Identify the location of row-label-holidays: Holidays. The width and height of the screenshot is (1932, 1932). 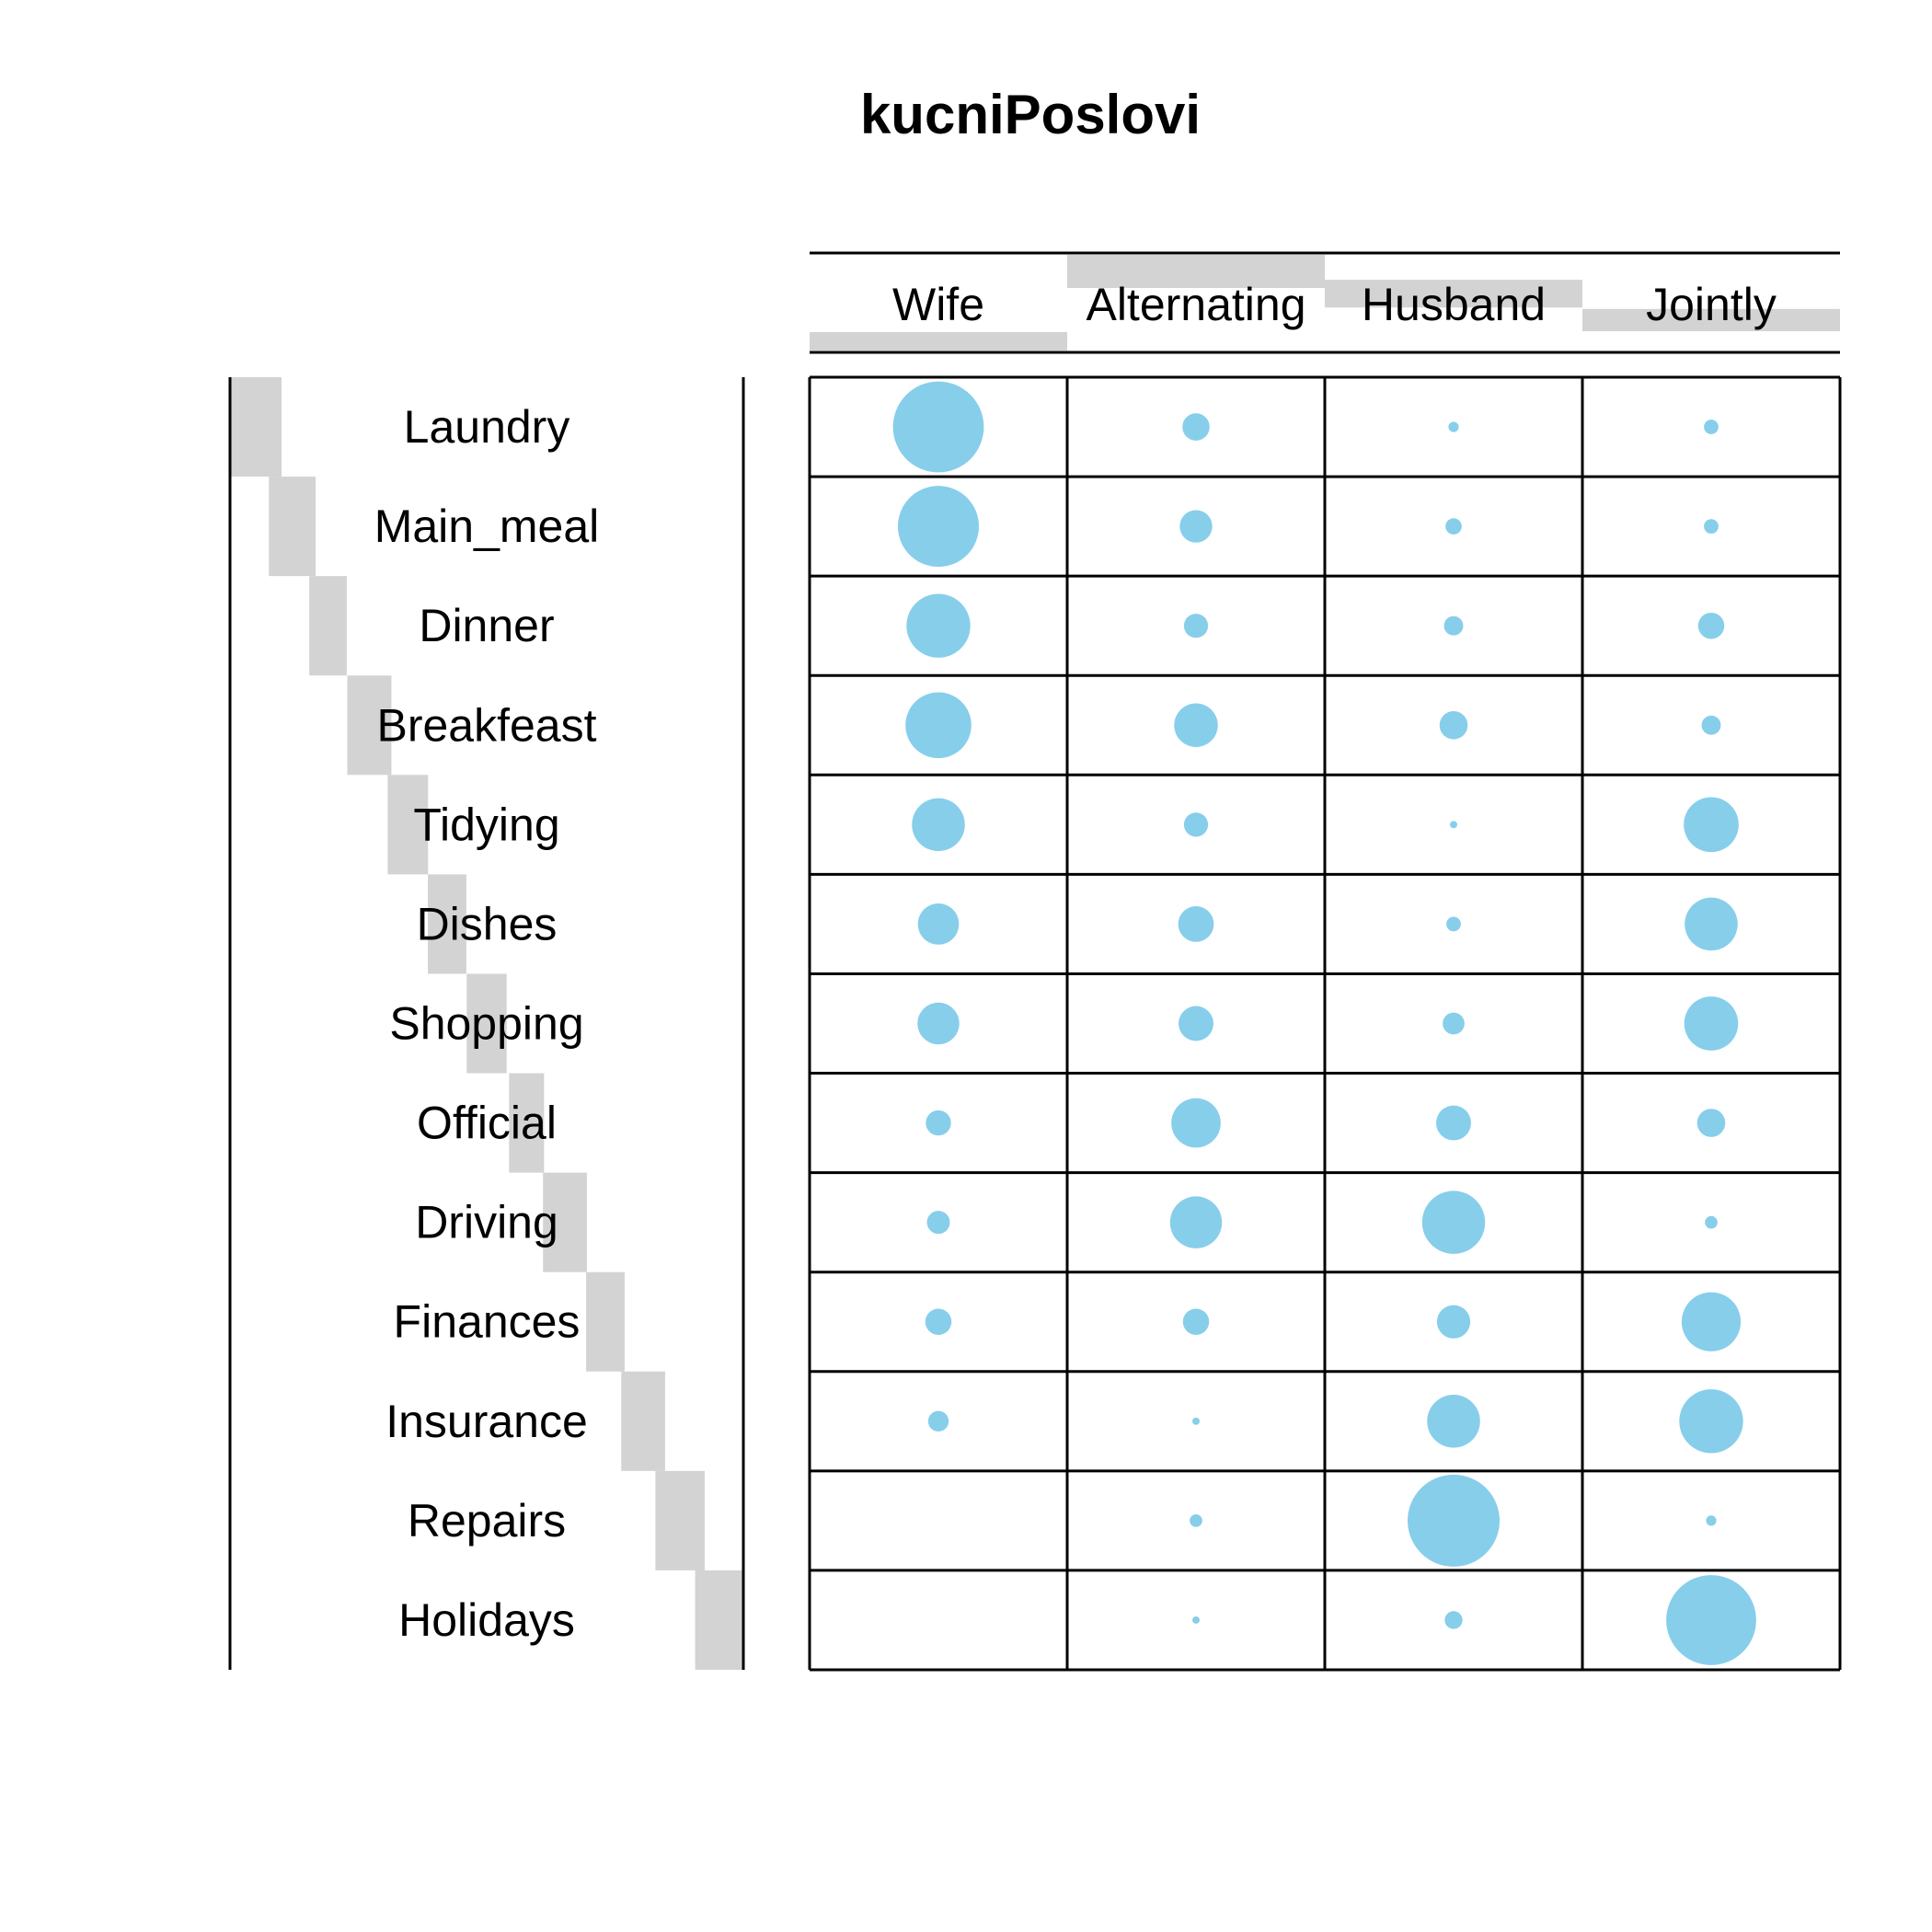
(486, 1620).